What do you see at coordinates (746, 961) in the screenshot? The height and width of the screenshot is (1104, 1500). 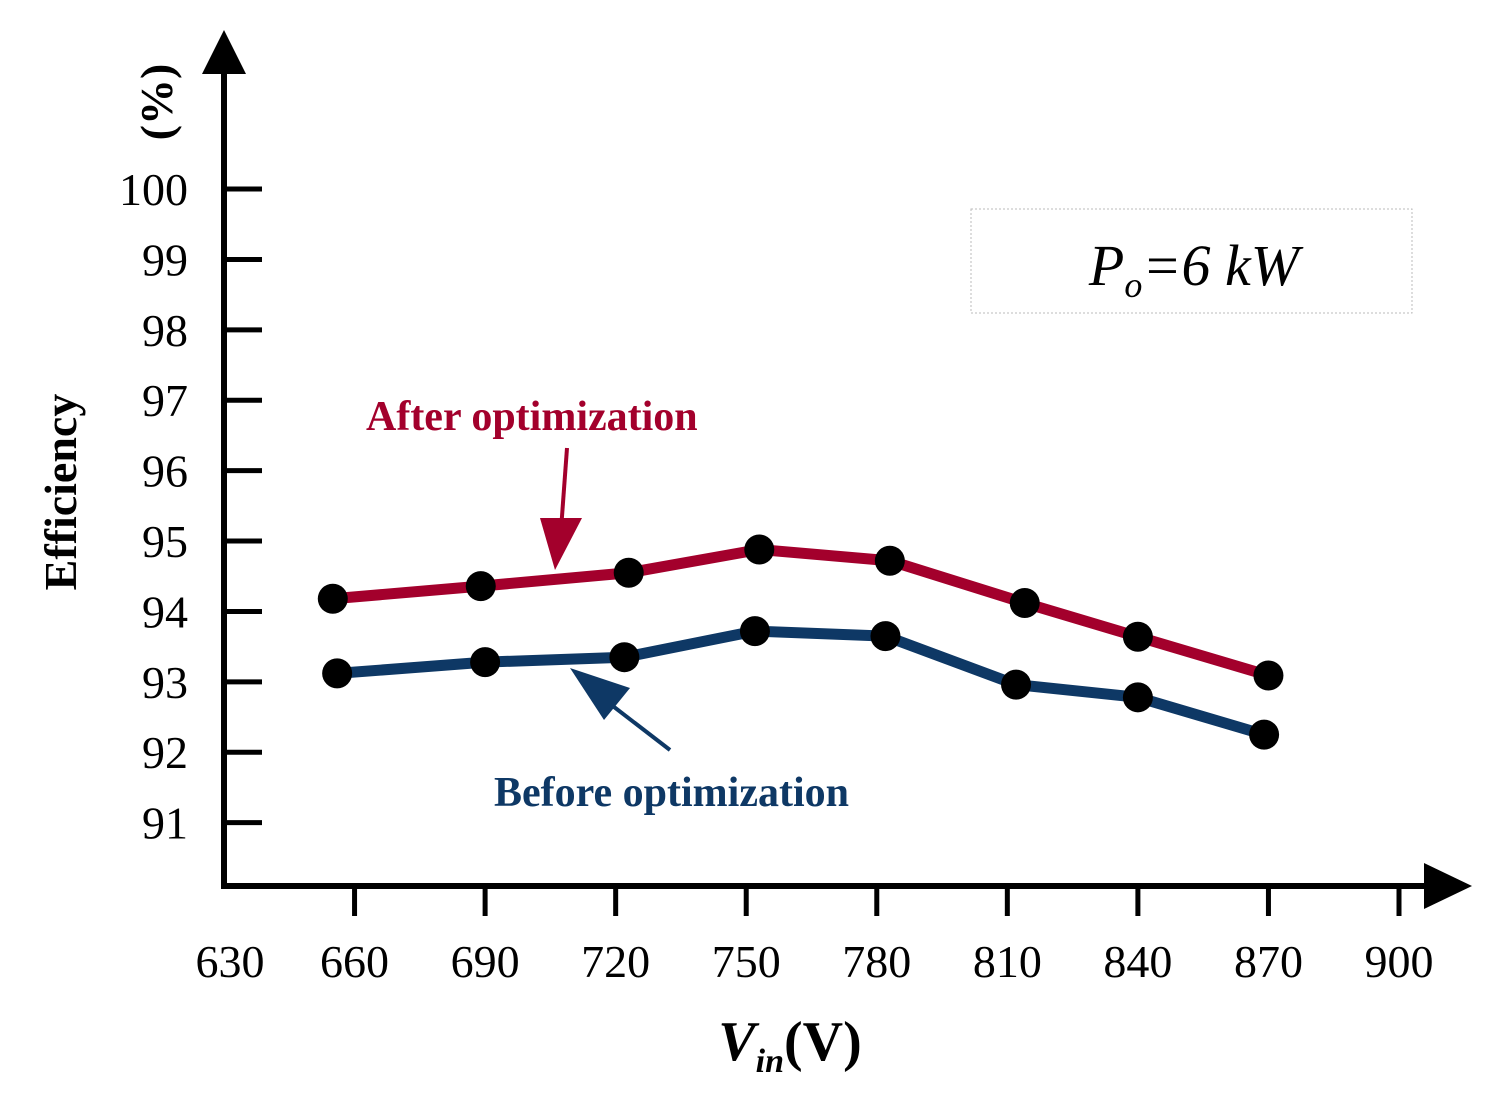 I see `x-tick-label: 750` at bounding box center [746, 961].